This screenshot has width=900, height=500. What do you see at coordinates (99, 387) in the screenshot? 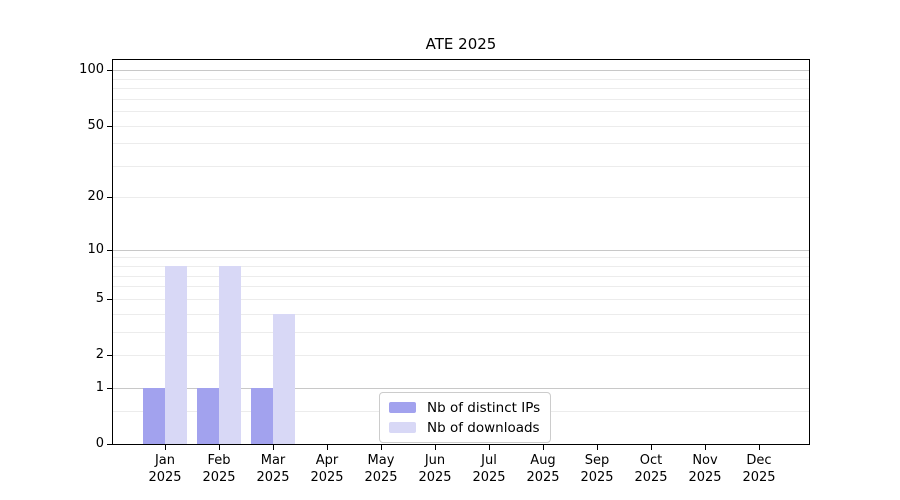
I see `y-tick-label: 1` at bounding box center [99, 387].